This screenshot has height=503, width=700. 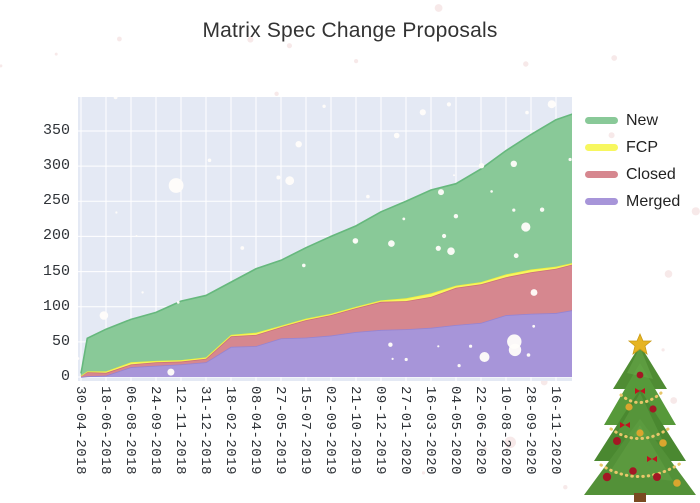 I want to click on area-band-merged, so click(x=326, y=343).